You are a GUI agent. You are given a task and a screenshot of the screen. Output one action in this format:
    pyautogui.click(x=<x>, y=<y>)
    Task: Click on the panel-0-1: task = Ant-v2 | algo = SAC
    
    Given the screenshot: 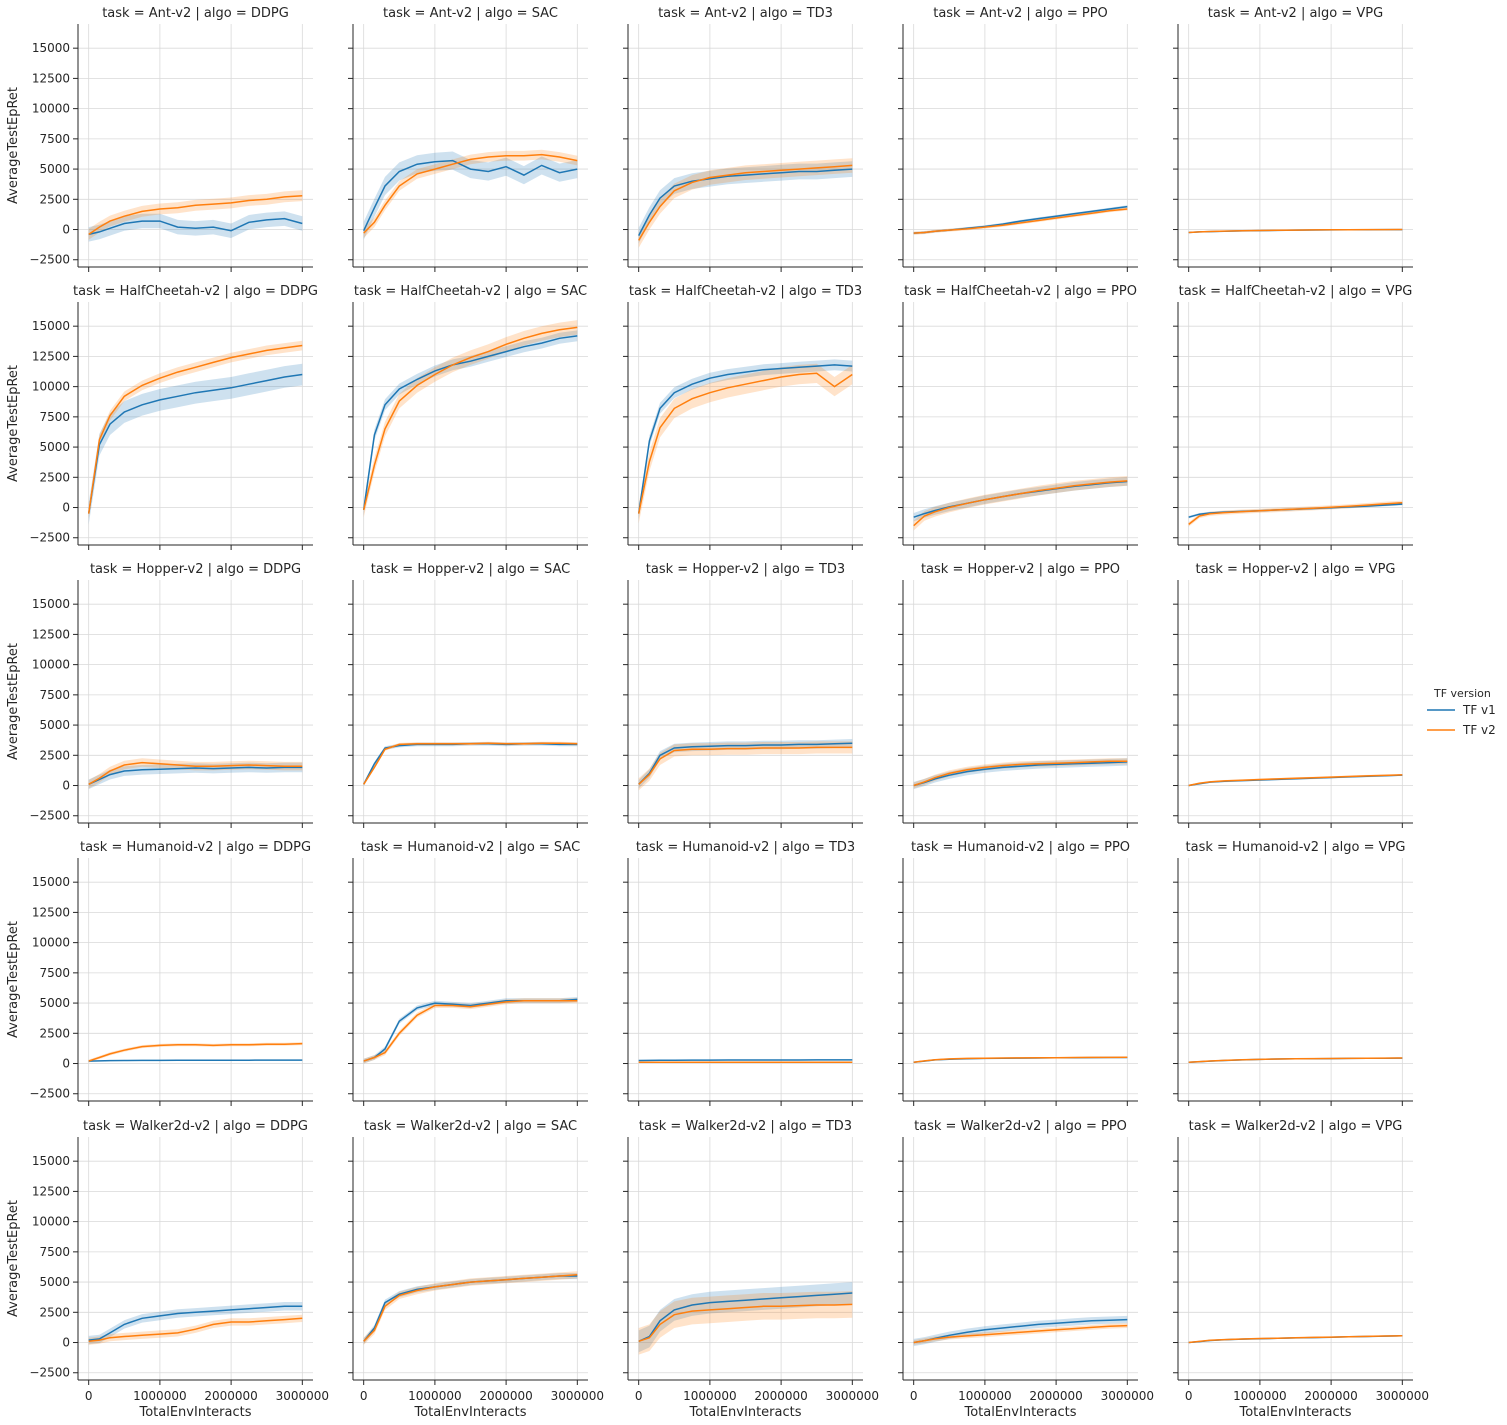 What is the action you would take?
    pyautogui.click(x=468, y=139)
    